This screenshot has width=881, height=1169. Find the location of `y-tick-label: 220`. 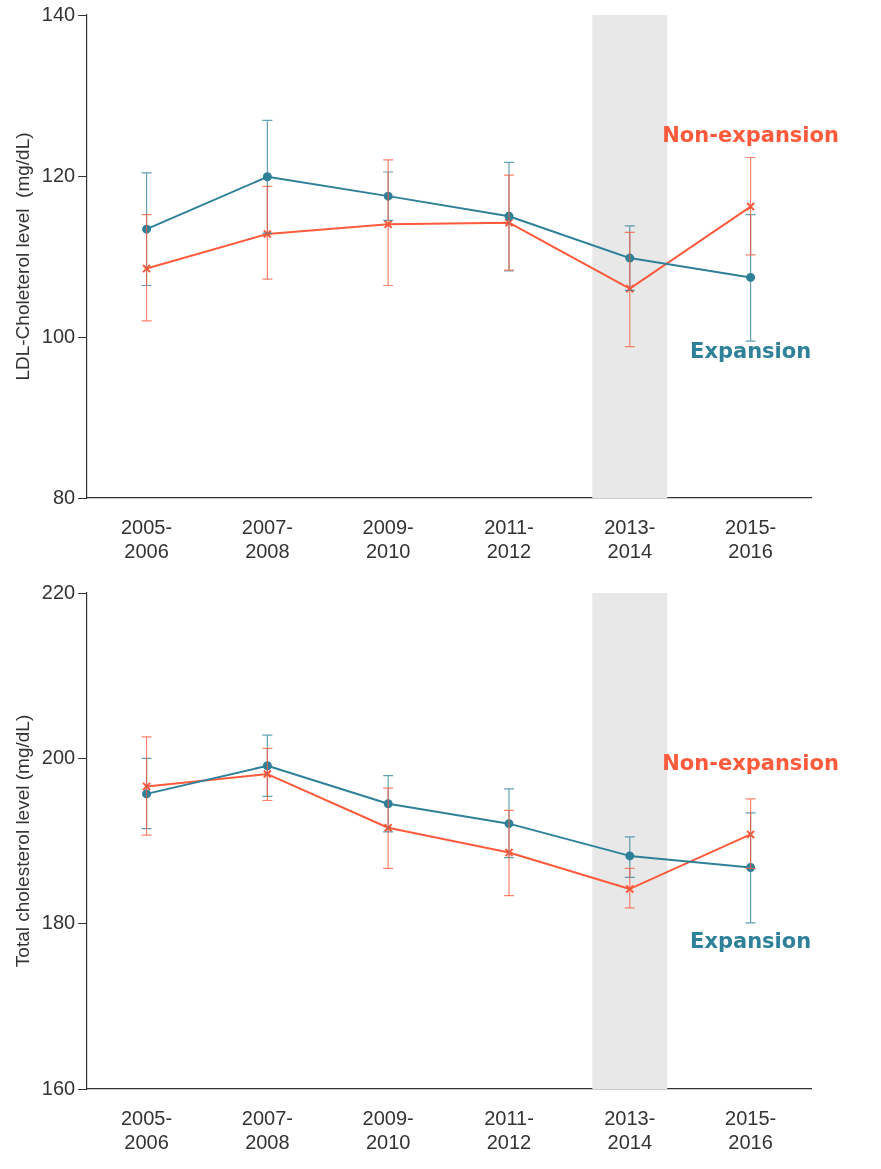

y-tick-label: 220 is located at coordinates (58, 591).